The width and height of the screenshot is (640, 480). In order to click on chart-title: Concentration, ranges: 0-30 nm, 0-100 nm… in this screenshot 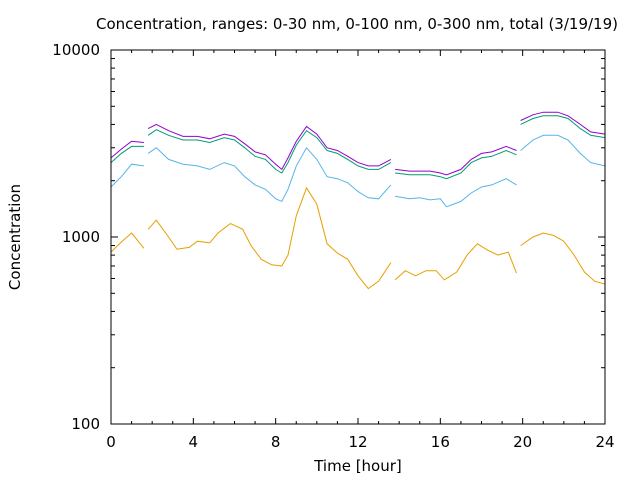, I will do `click(357, 24)`.